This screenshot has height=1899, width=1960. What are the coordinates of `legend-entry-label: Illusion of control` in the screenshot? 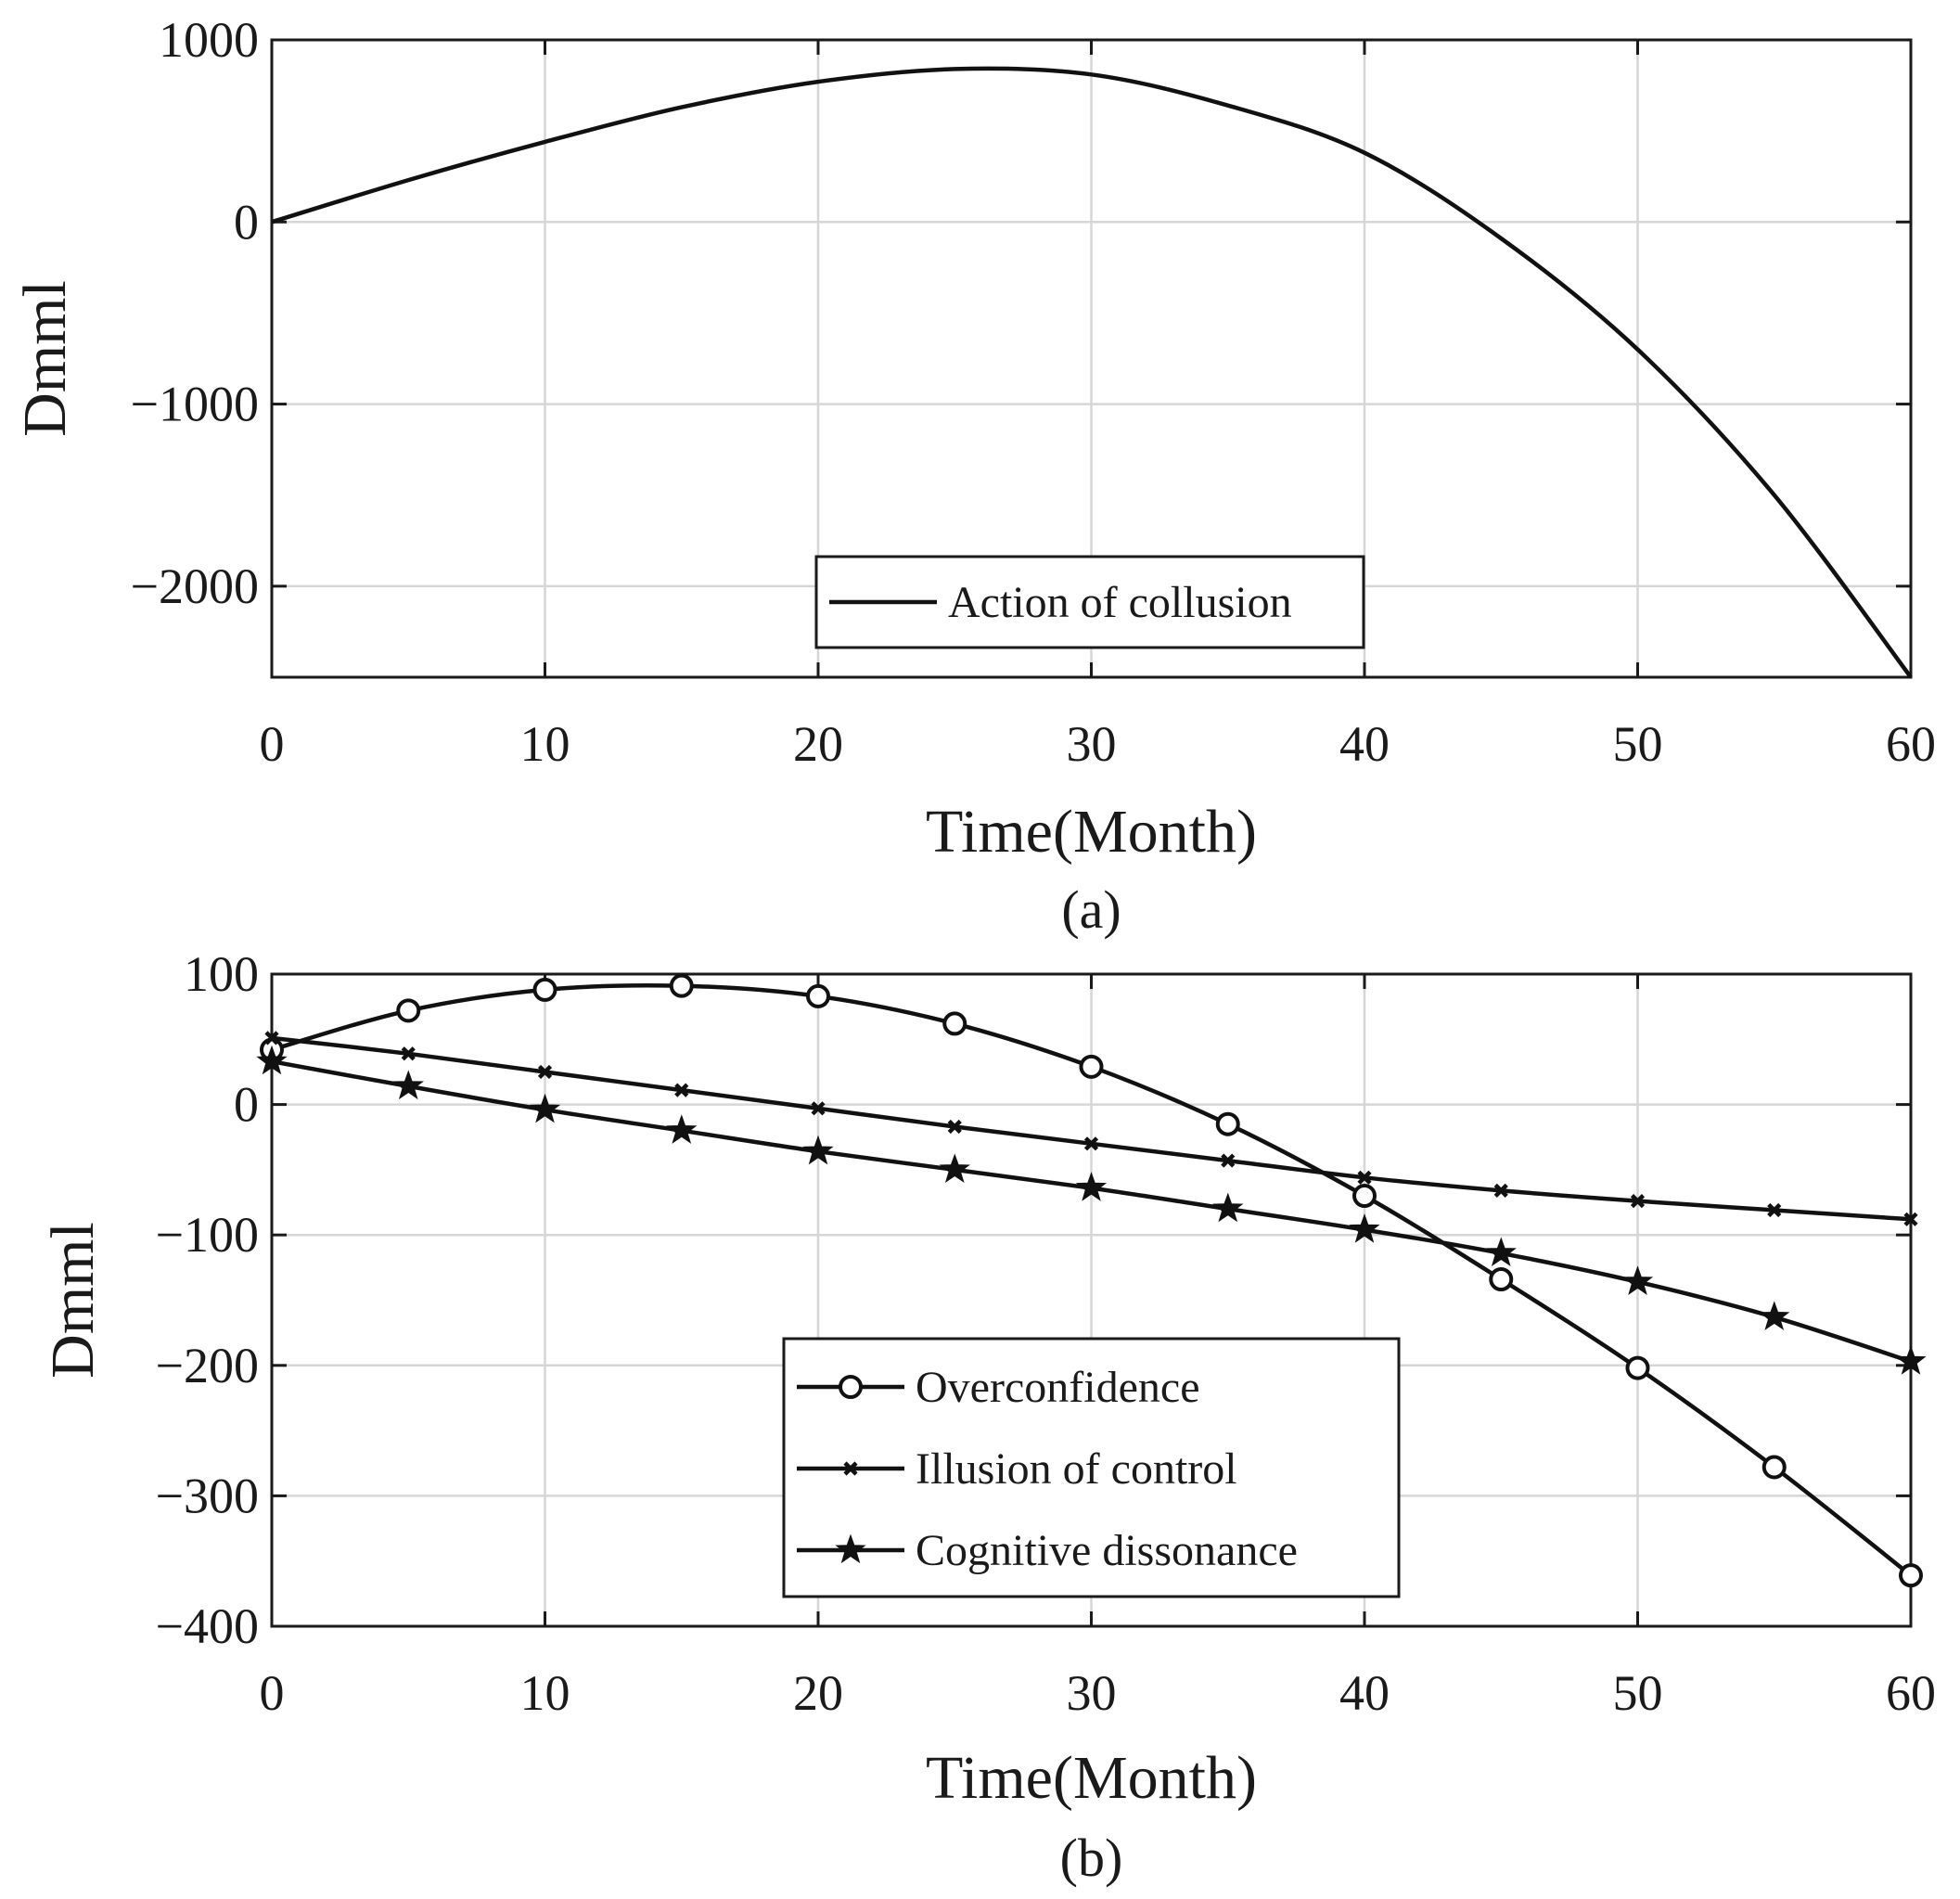 It's located at (1076, 1469).